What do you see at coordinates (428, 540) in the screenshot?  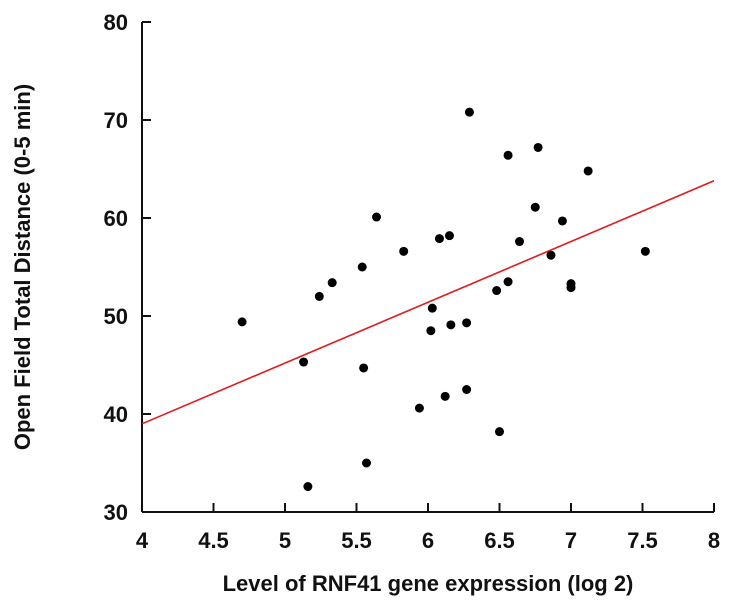 I see `x-tick-label: 6` at bounding box center [428, 540].